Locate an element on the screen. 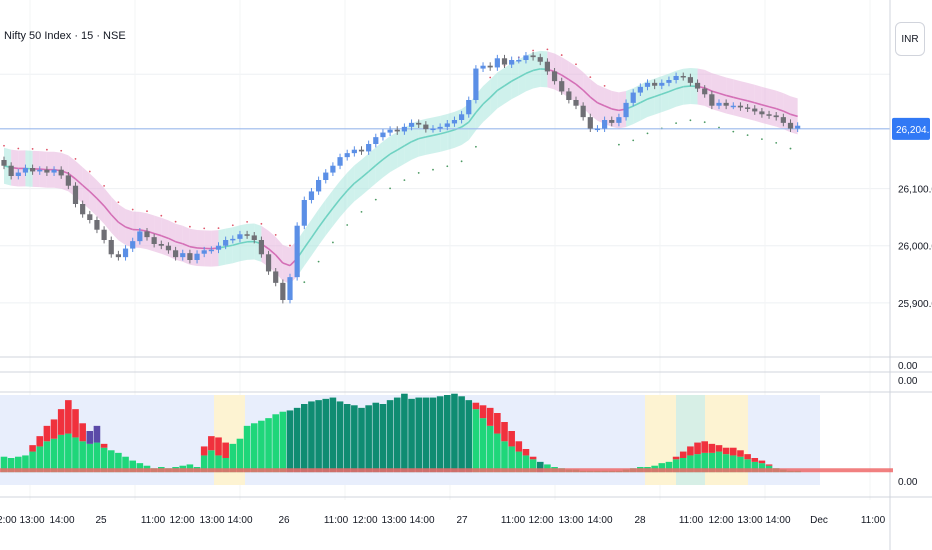  currency-button: INR is located at coordinates (910, 39).